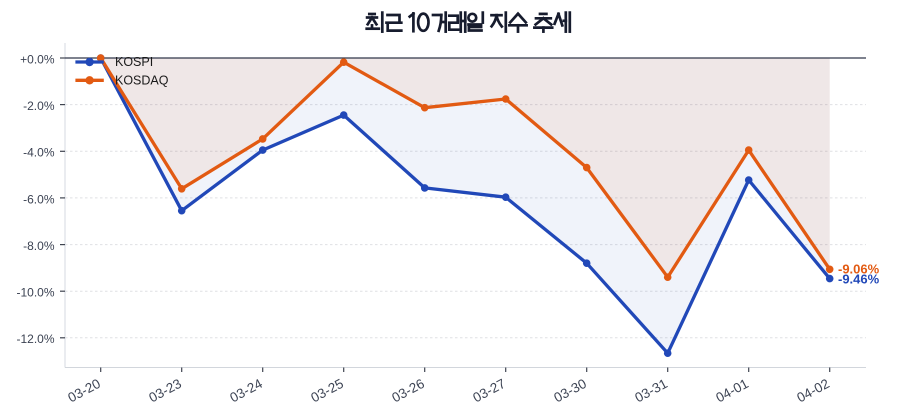 This screenshot has width=900, height=420. Describe the element at coordinates (134, 62) in the screenshot. I see `svg-text: KOSPI` at that location.